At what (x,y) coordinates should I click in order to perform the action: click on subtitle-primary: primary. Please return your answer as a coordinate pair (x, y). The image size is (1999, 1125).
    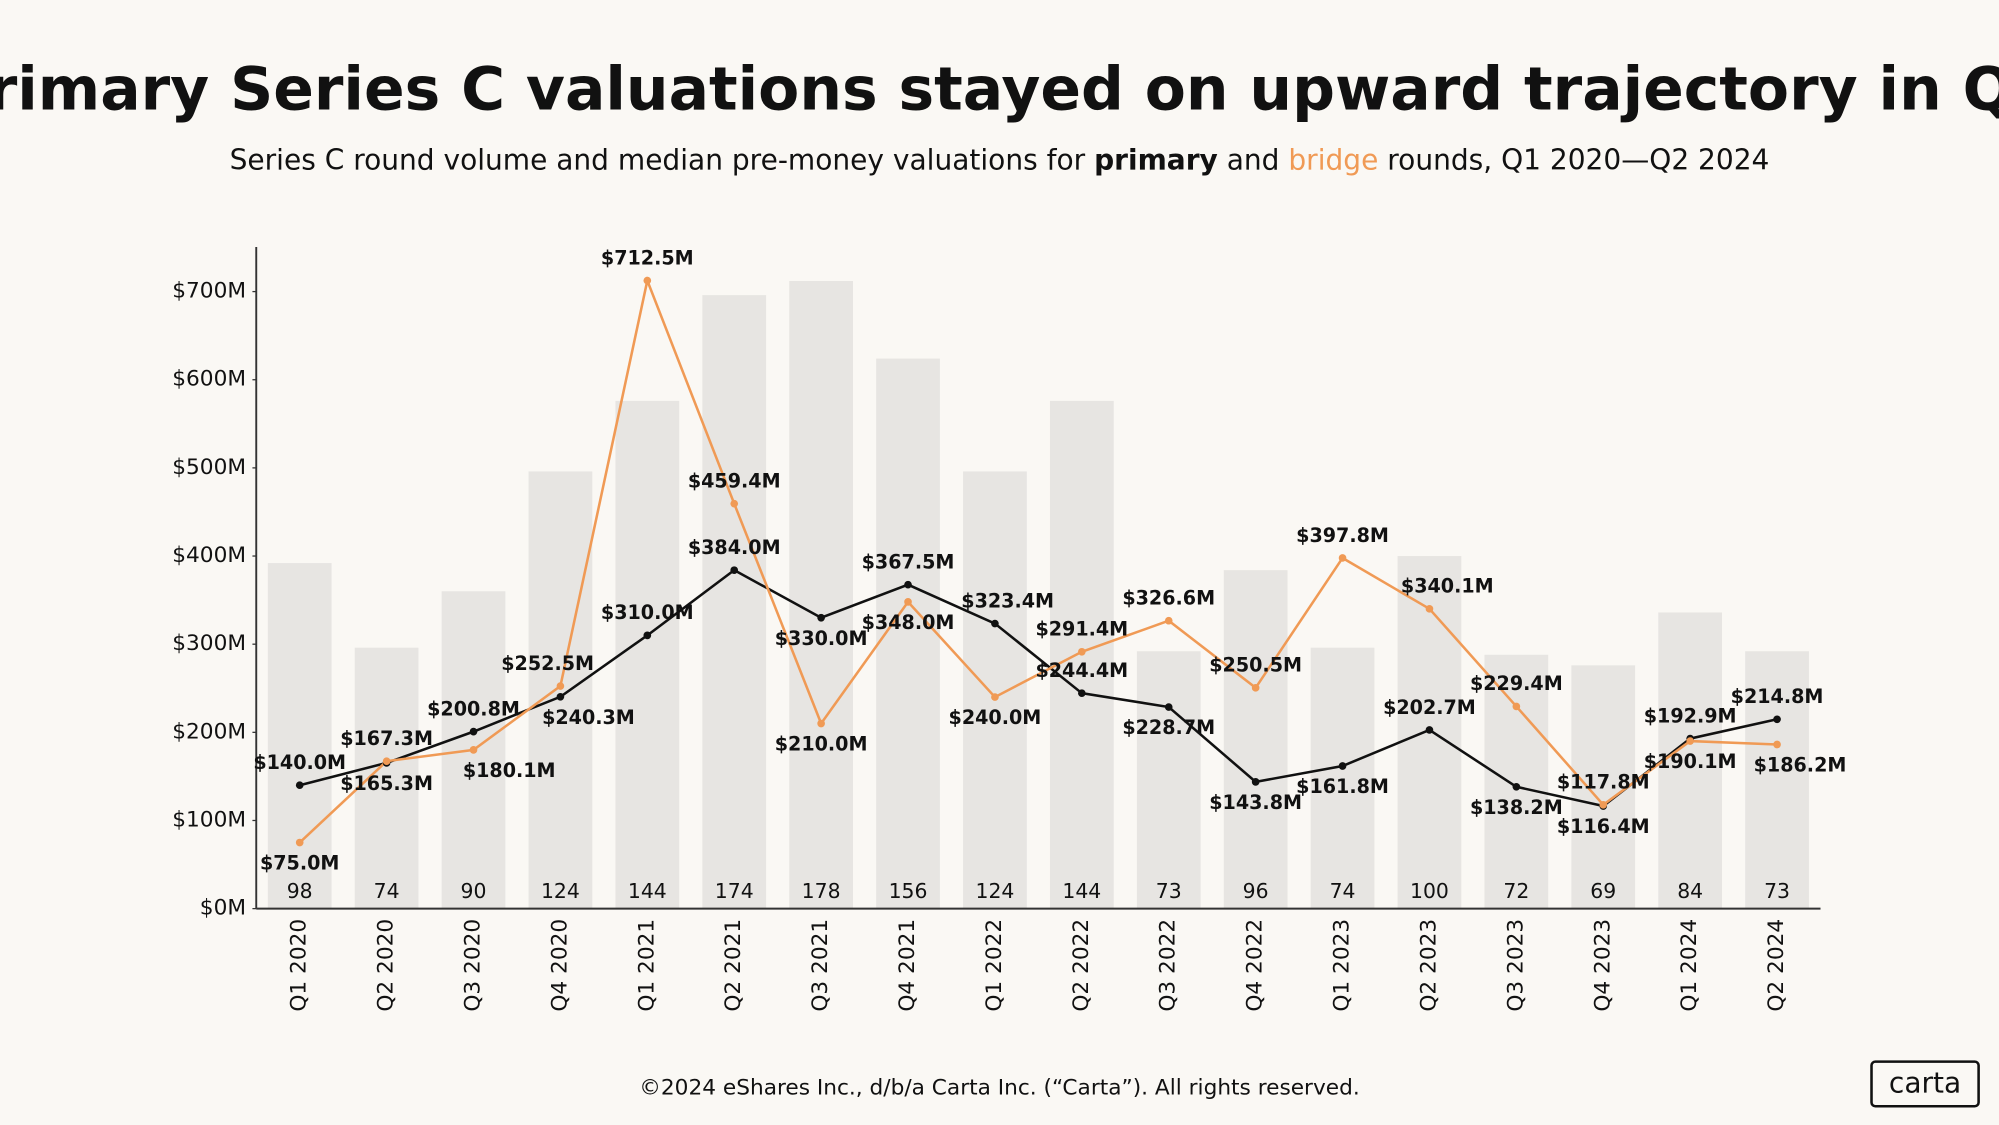
    Looking at the image, I should click on (1156, 160).